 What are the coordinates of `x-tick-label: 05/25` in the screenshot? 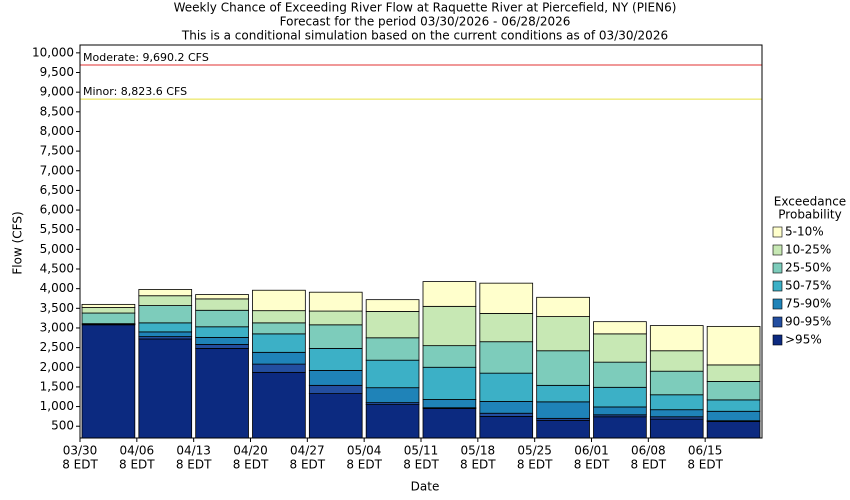 It's located at (534, 451).